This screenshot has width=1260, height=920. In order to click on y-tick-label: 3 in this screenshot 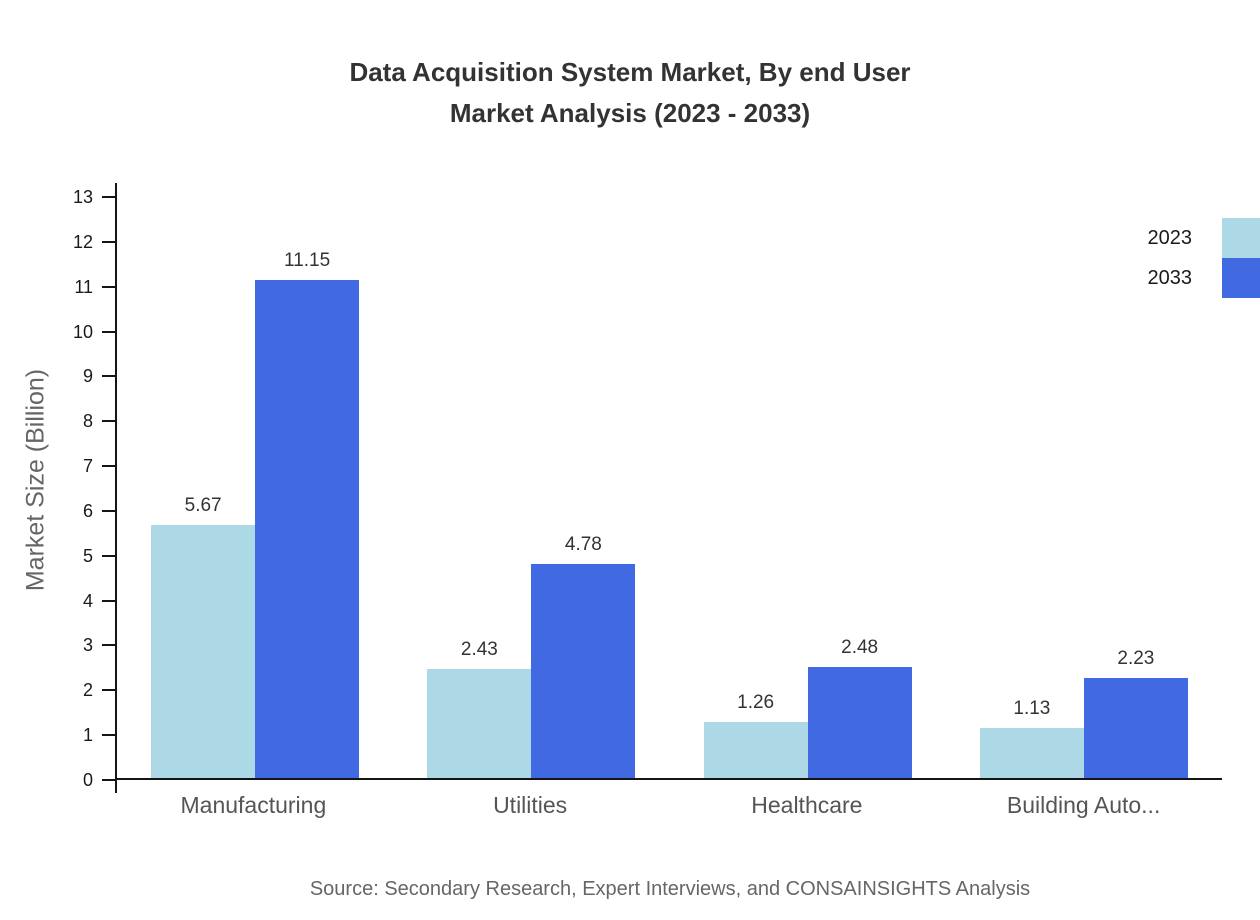, I will do `click(87, 645)`.